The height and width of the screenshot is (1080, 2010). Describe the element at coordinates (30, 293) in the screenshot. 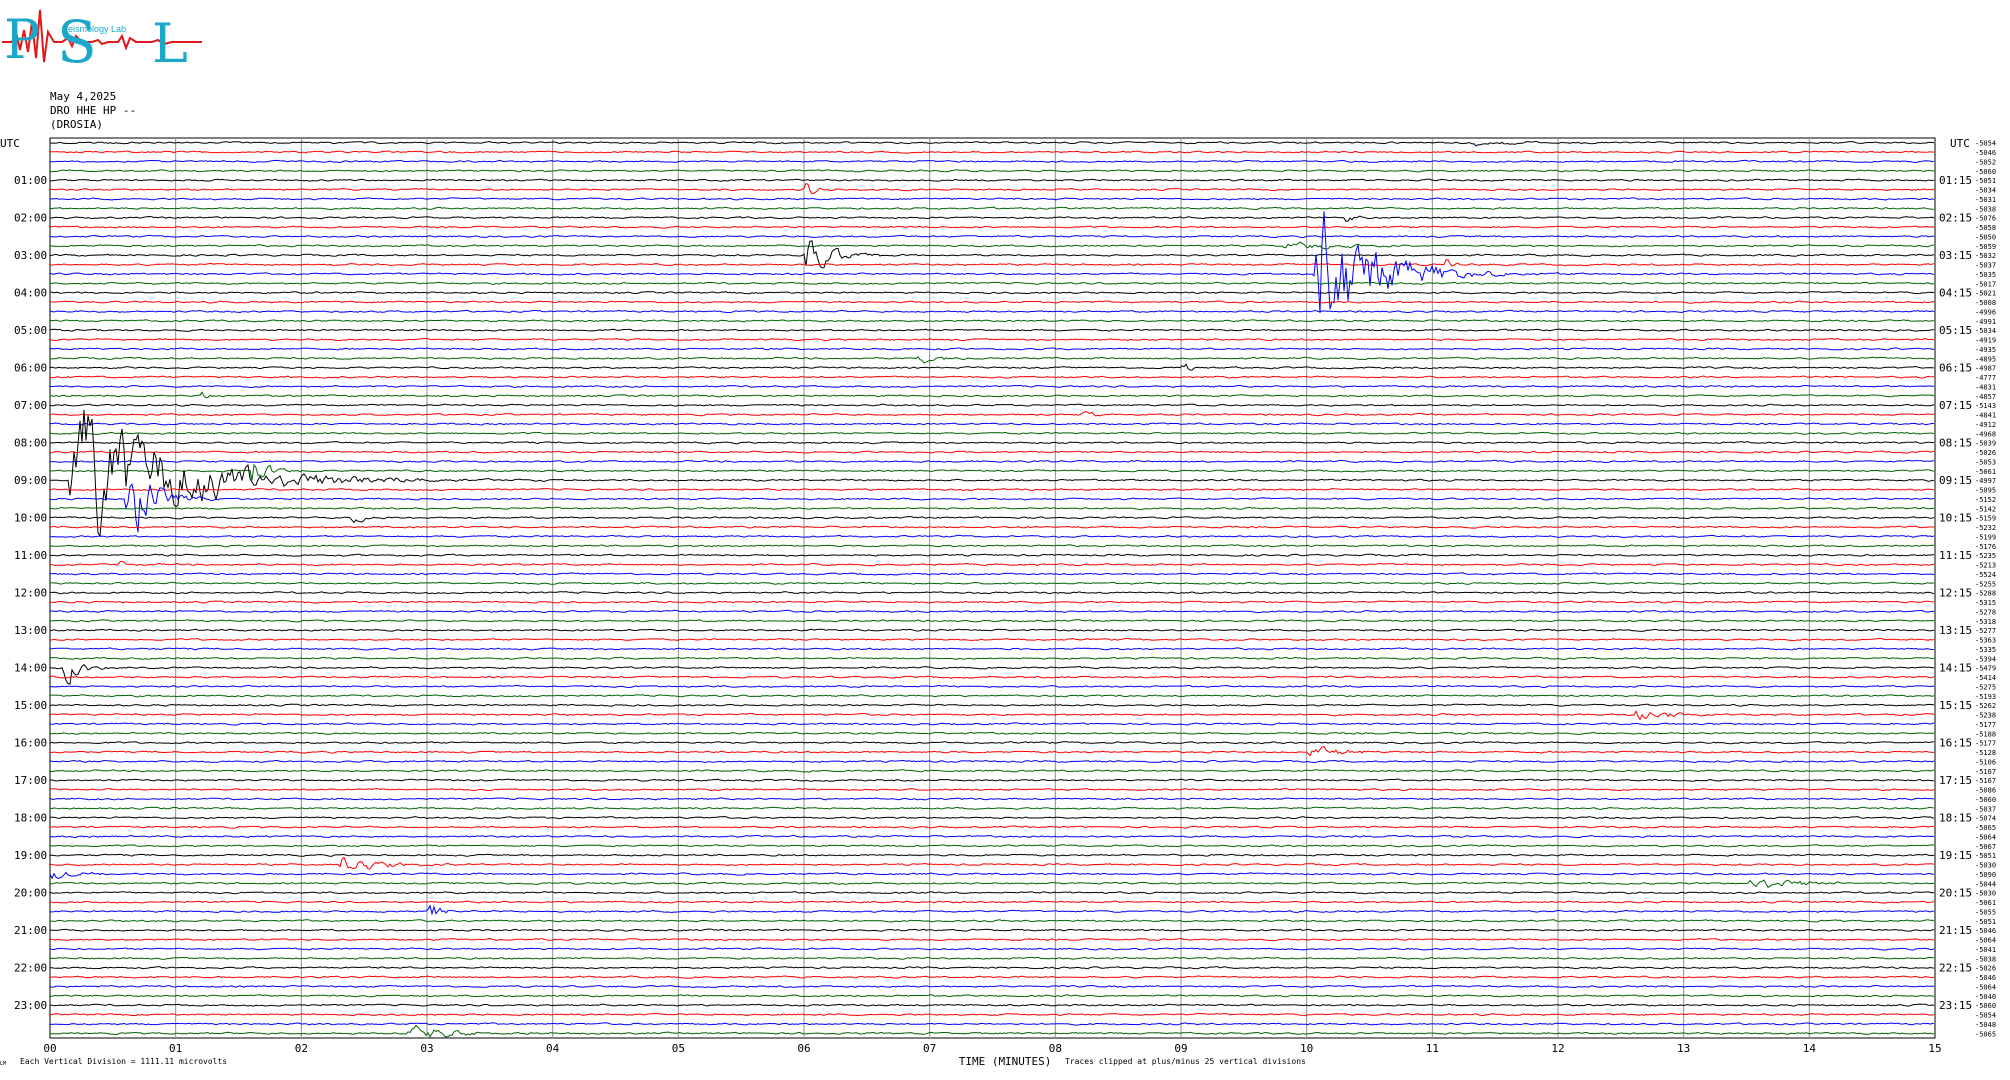

I see `left-hour-label: 04:00` at that location.